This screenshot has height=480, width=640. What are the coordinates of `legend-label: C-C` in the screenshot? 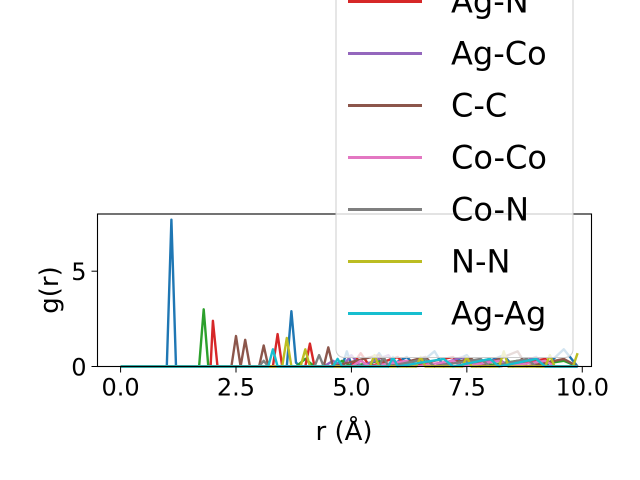 It's located at (479, 106).